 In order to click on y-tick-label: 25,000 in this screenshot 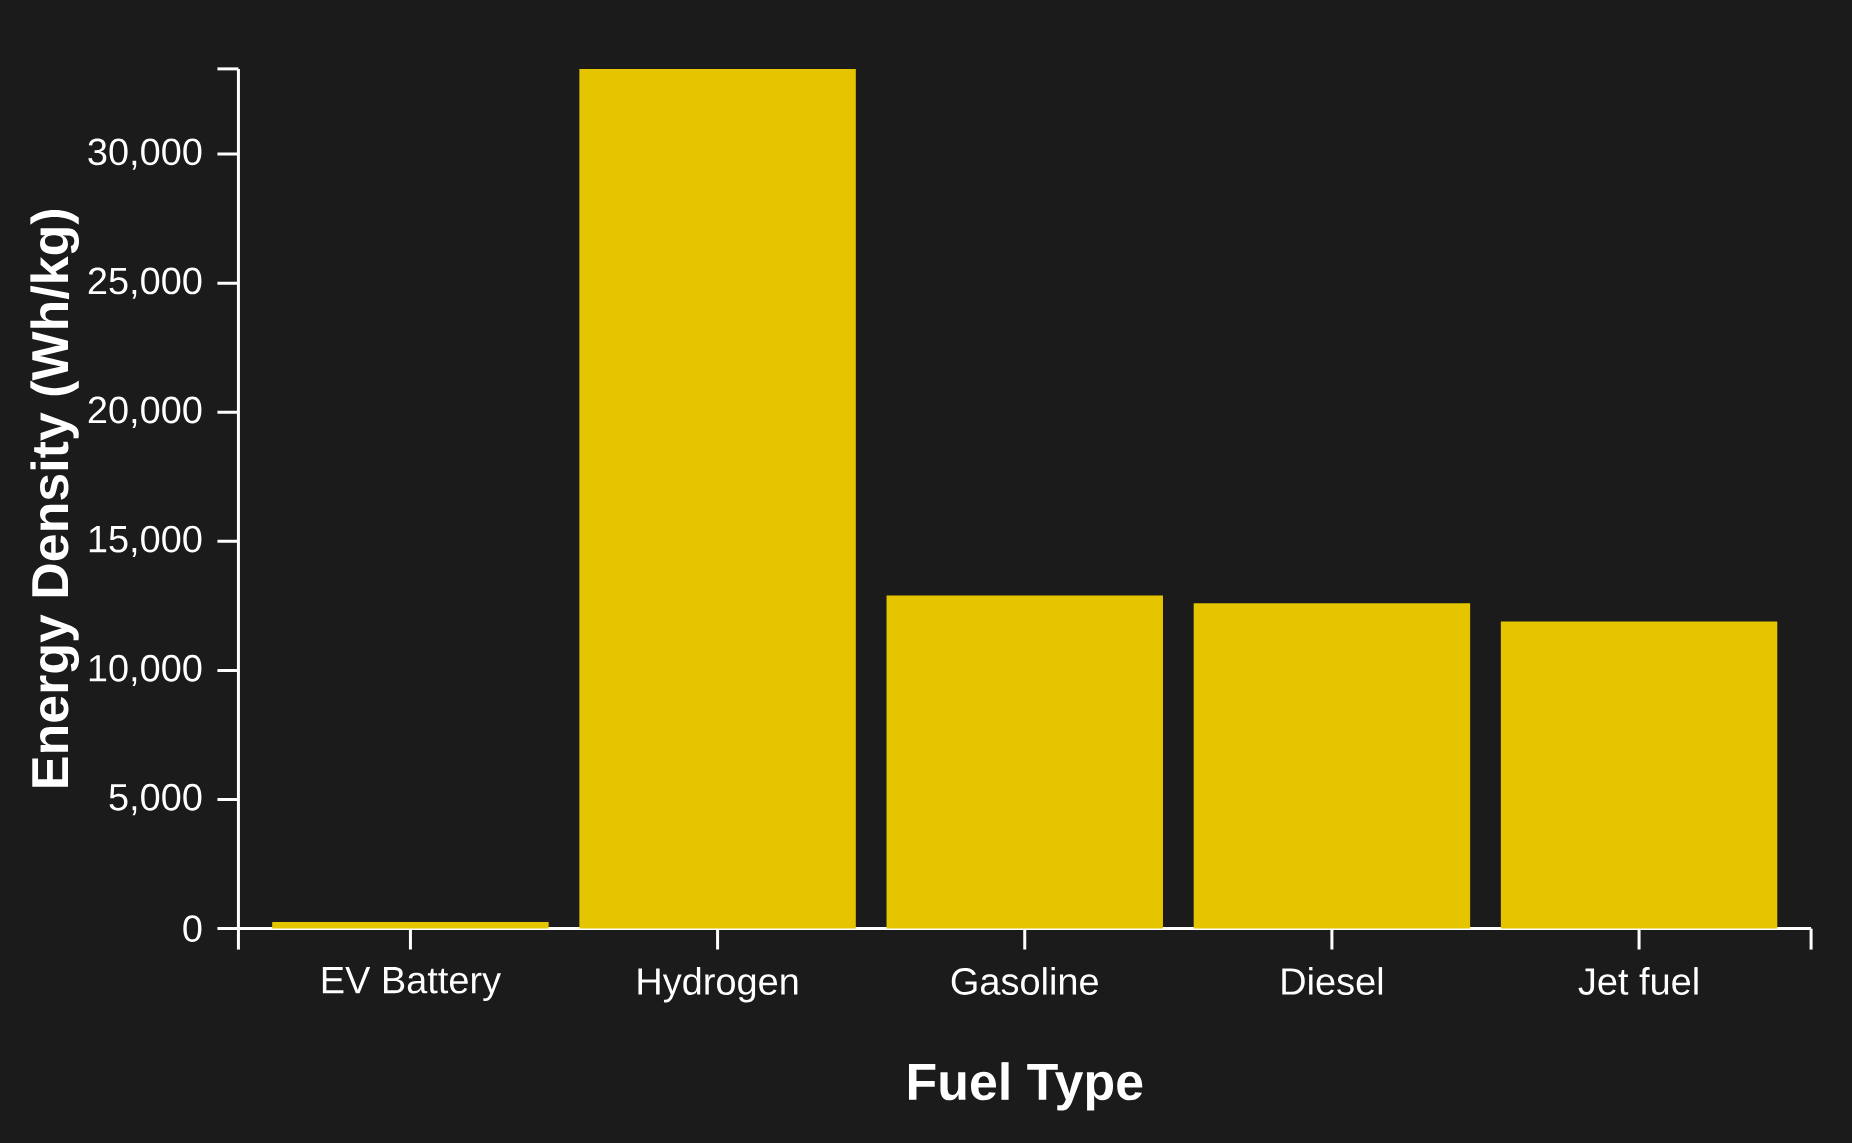, I will do `click(145, 283)`.